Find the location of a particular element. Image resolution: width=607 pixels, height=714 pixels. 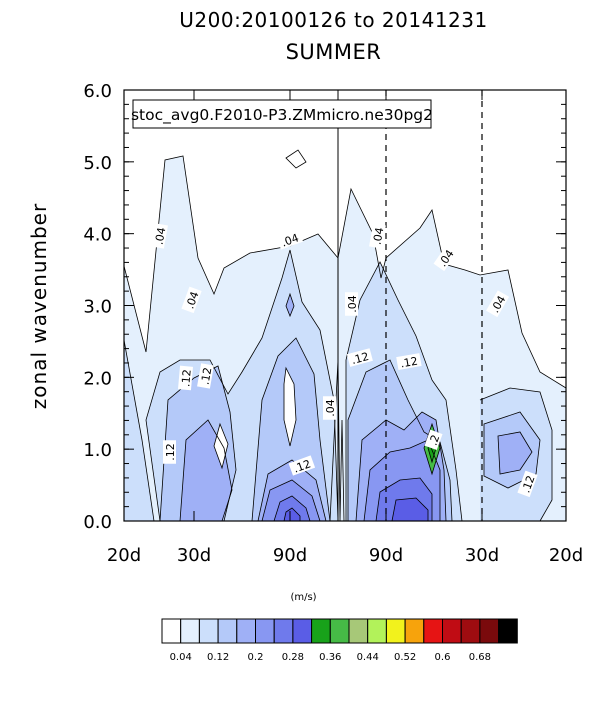

colorbar-label: 0.04 is located at coordinates (181, 657).